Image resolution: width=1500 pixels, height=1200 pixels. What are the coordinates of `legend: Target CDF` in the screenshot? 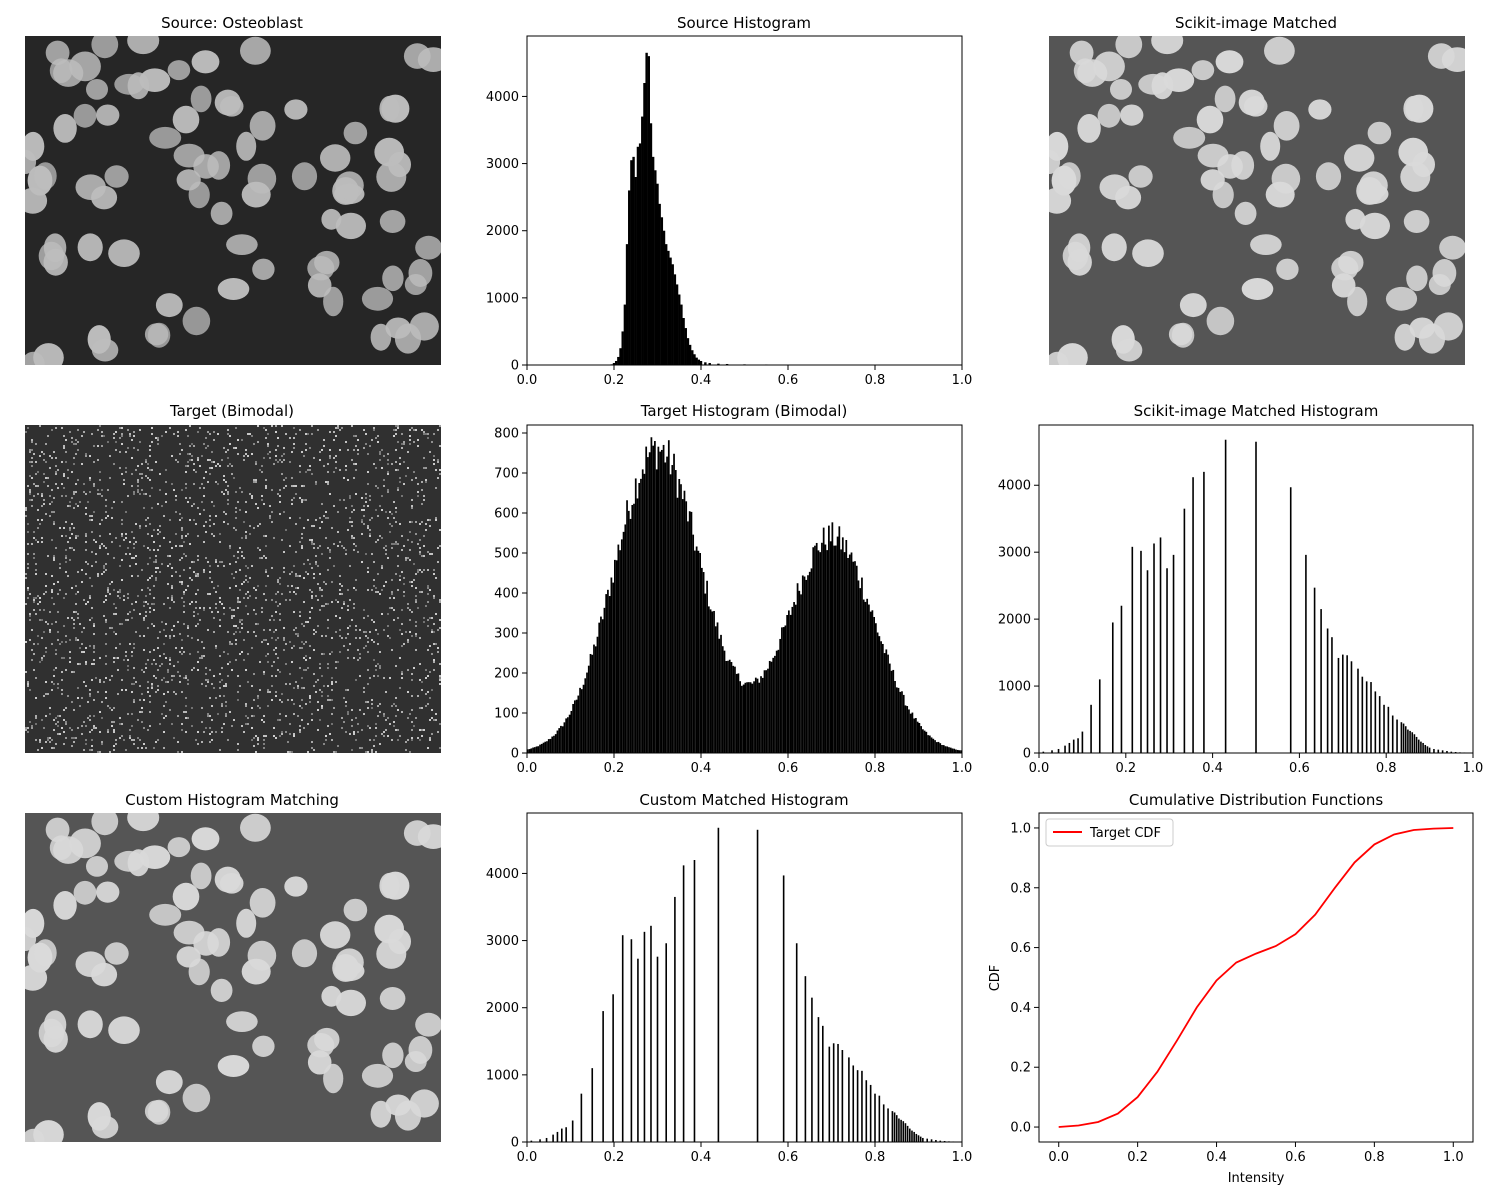 It's located at (1109, 832).